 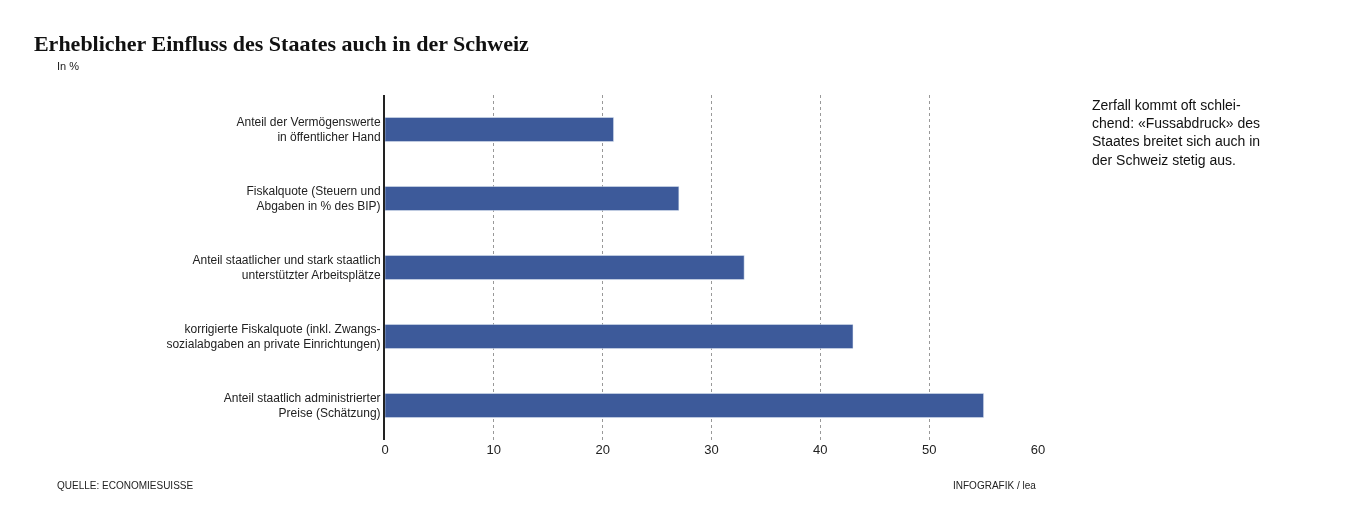 I want to click on text: INFOGRAFIK / lea, so click(x=995, y=485).